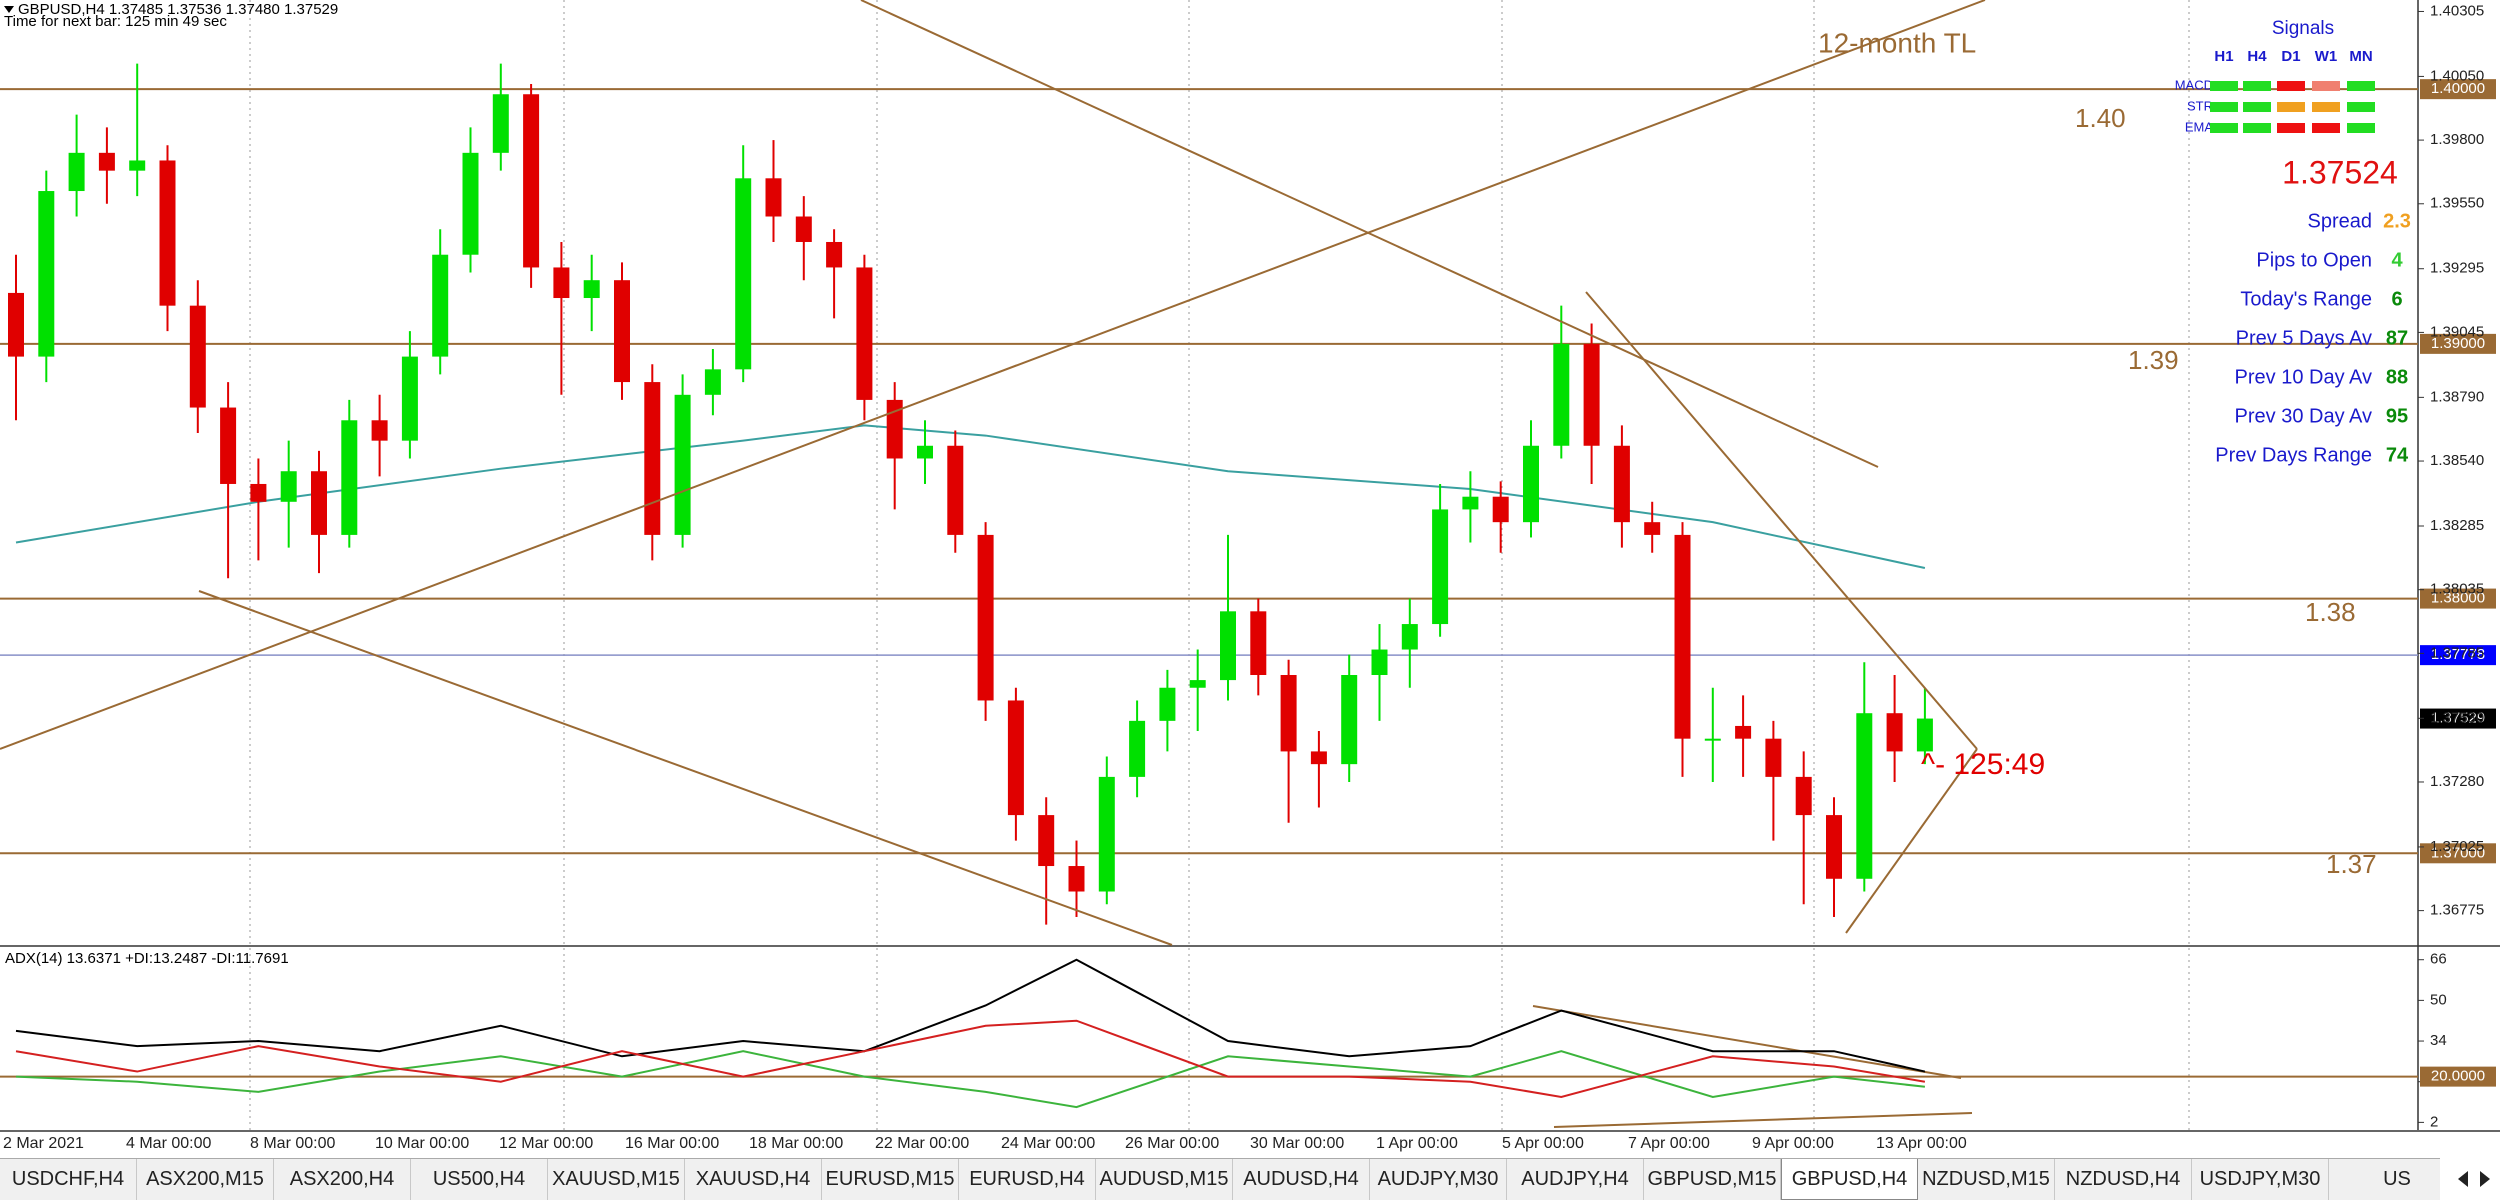 The image size is (2500, 1200). Describe the element at coordinates (2463, 1179) in the screenshot. I see `scroll-left` at that location.